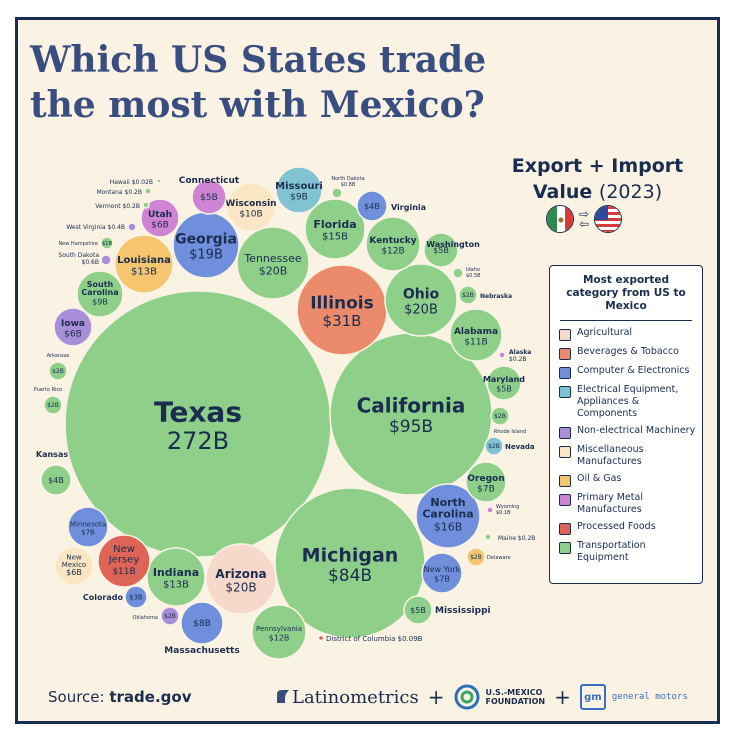 Image resolution: width=738 pixels, height=750 pixels. I want to click on gm-logo: gm general motors, so click(633, 697).